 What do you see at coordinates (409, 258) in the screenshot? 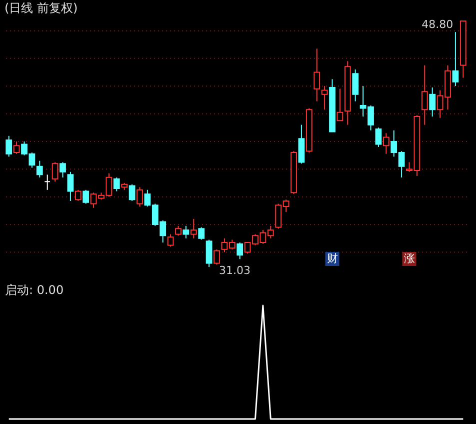
I see `annotation: 涨` at bounding box center [409, 258].